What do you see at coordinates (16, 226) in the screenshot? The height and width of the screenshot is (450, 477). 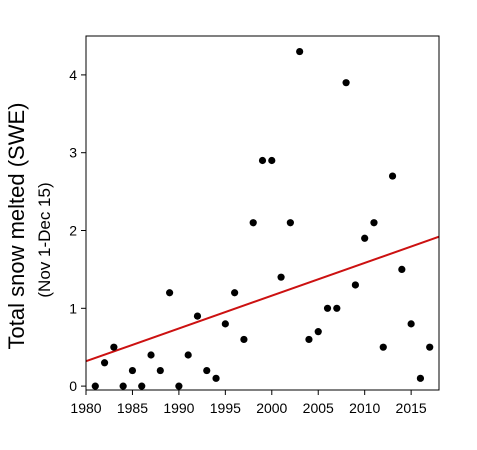 I see `y-axis-title: Total snow melted (SWE)` at bounding box center [16, 226].